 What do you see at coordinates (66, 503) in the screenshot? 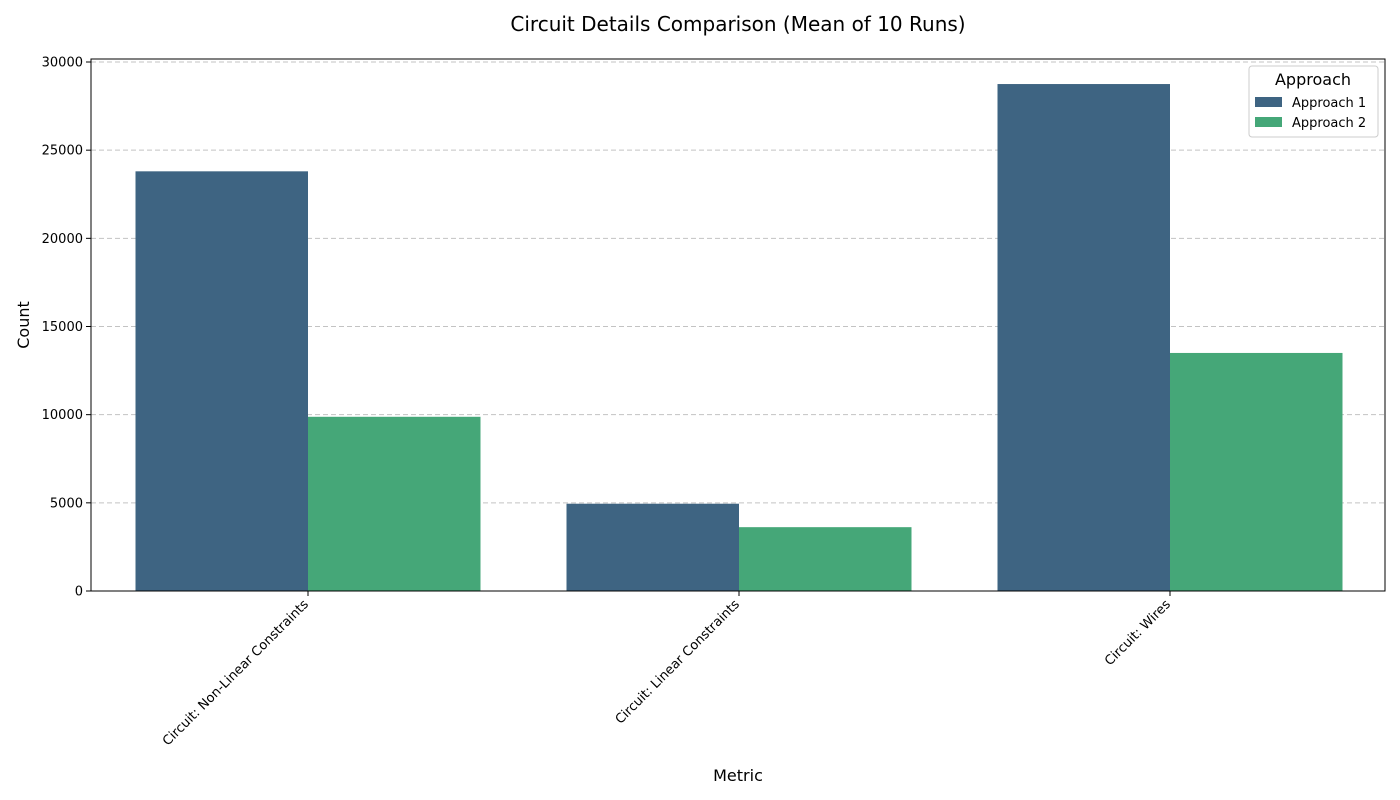
I see `y-tick-label: 5000` at bounding box center [66, 503].